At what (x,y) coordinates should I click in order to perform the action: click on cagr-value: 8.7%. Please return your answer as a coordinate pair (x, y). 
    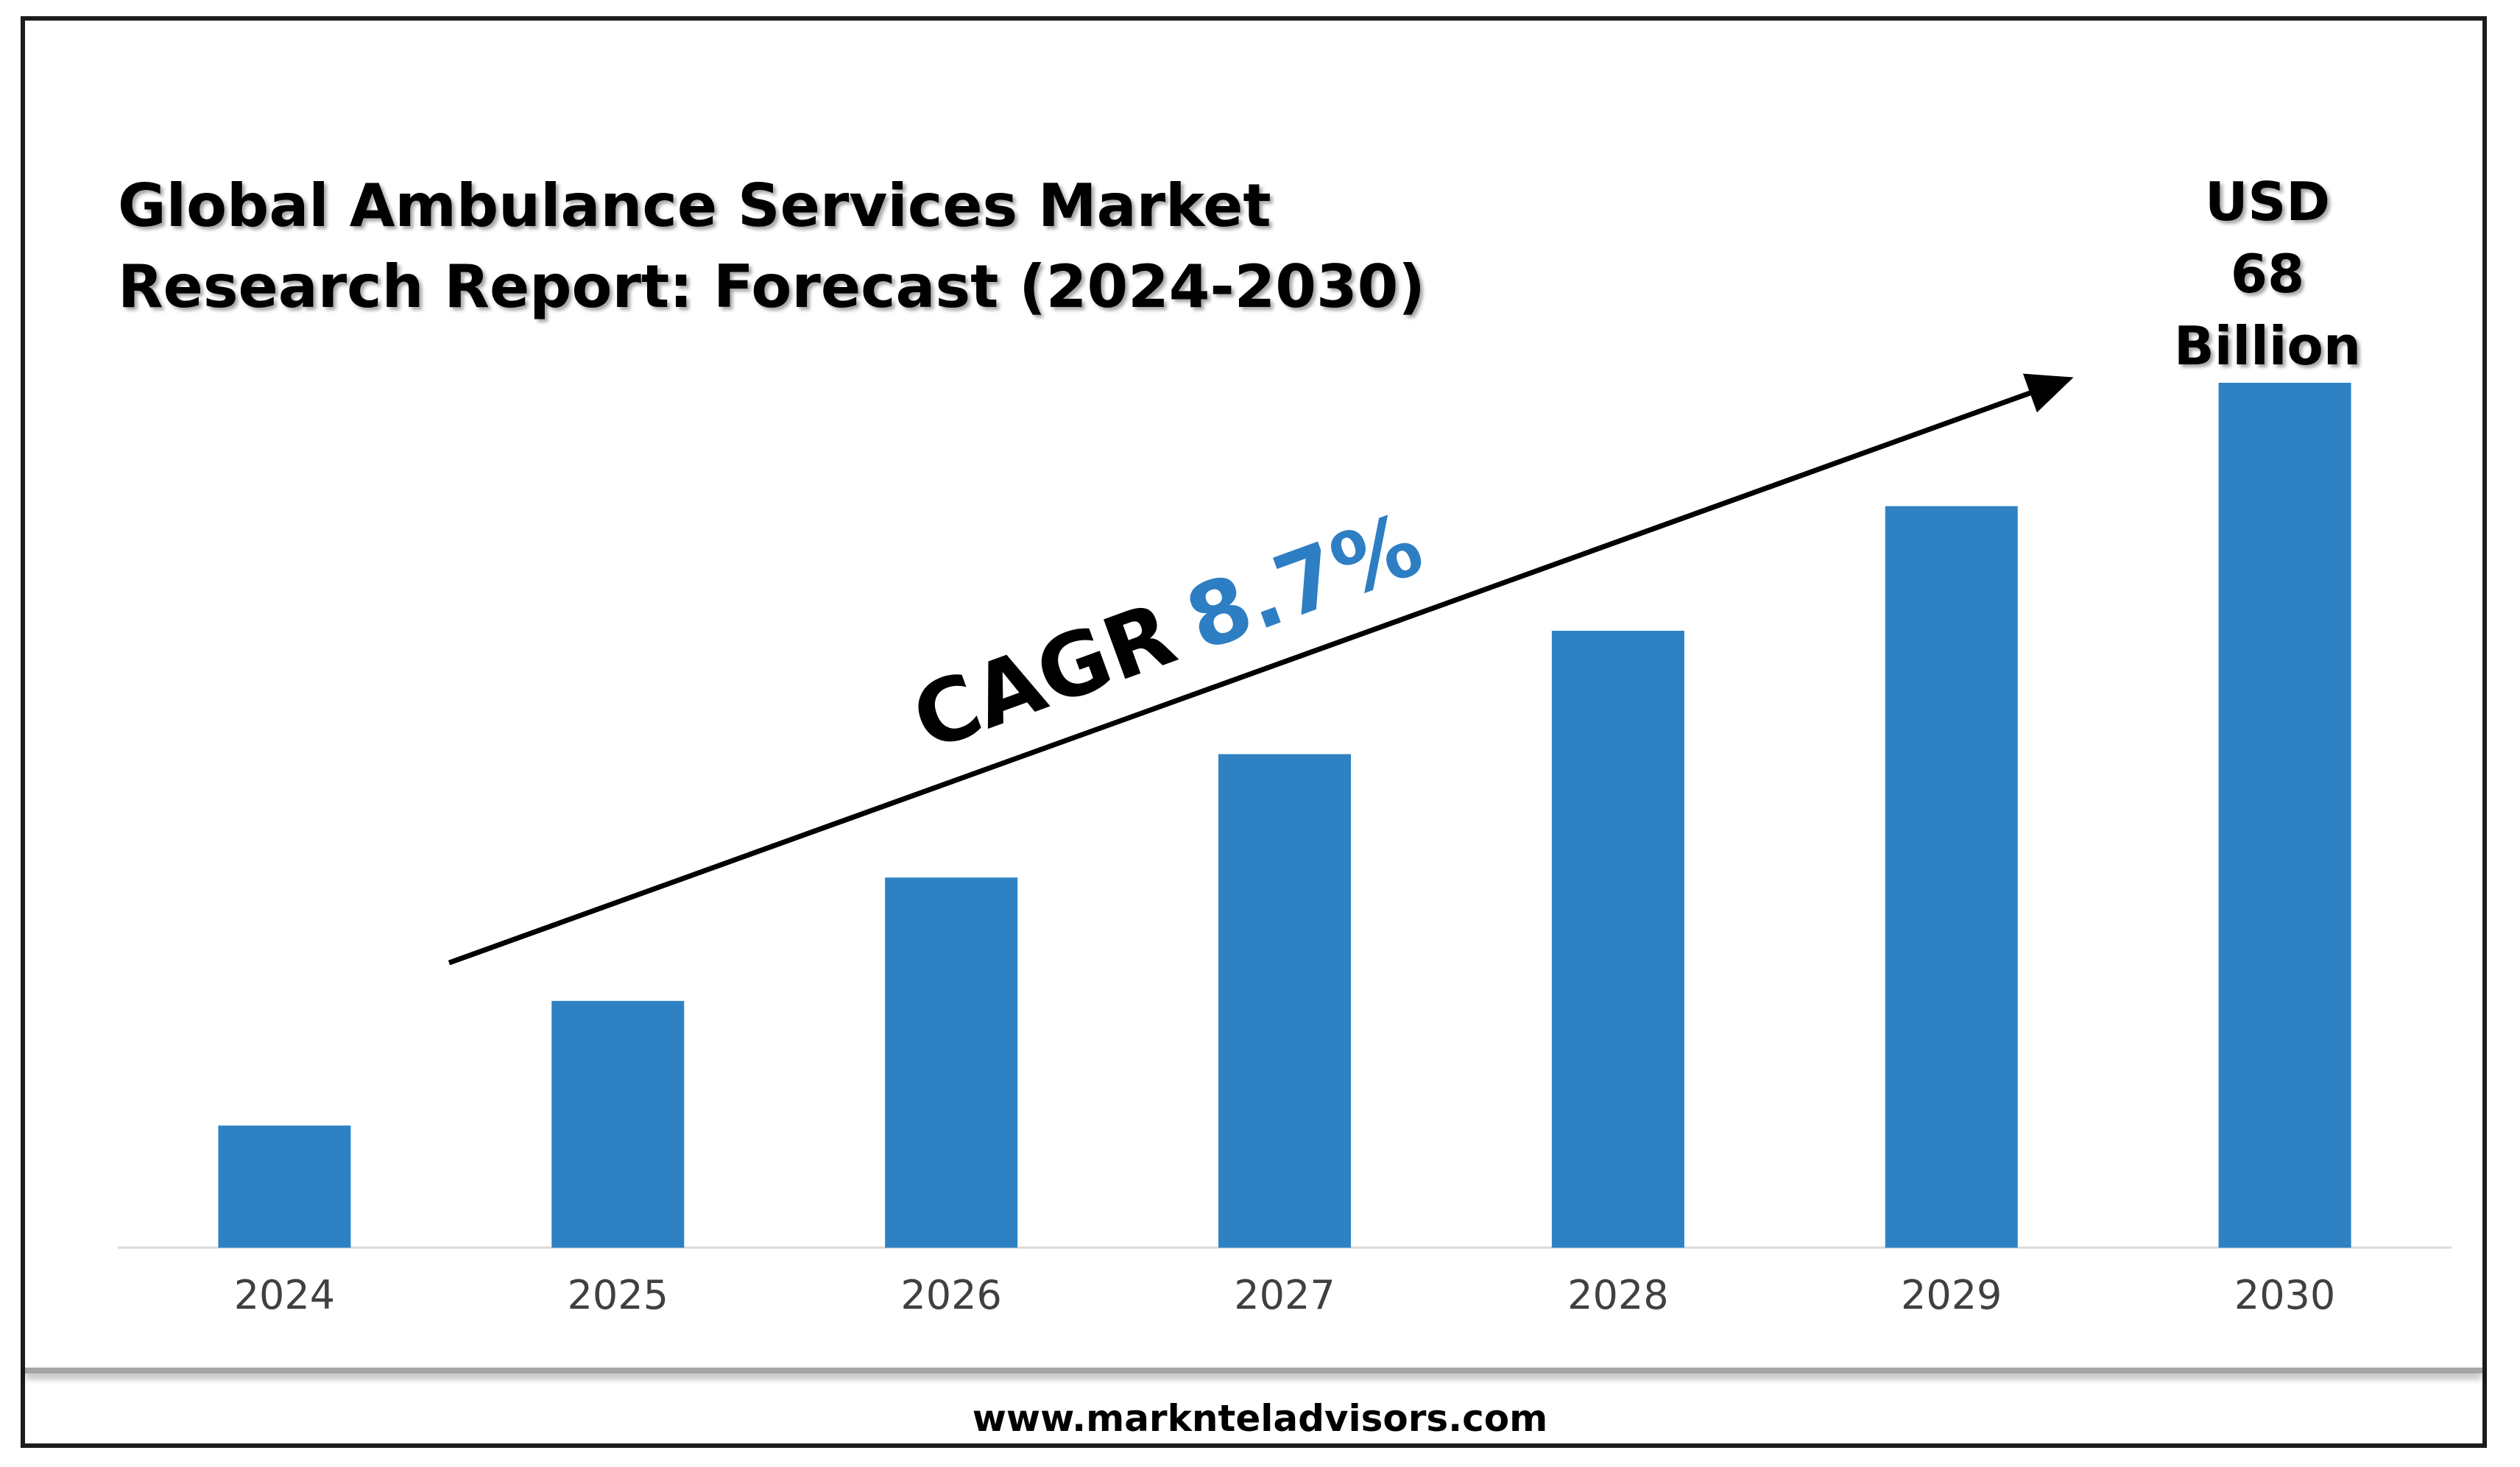
    Looking at the image, I should click on (1304, 581).